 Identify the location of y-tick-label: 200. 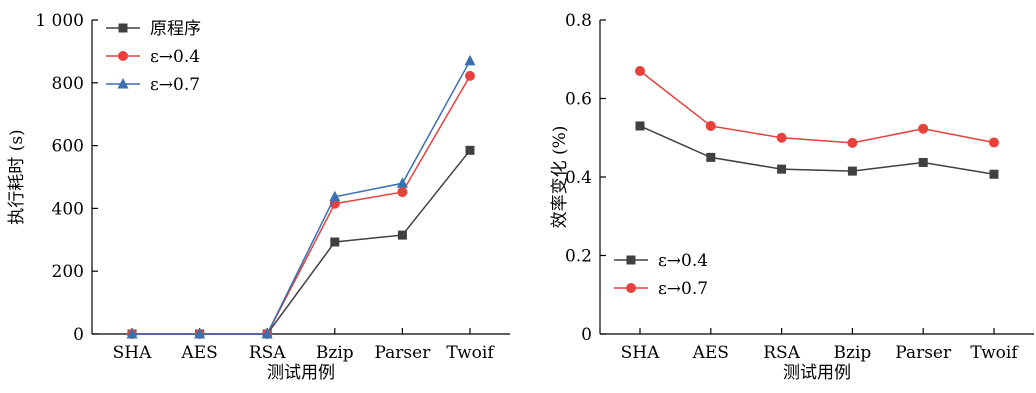
(68, 272).